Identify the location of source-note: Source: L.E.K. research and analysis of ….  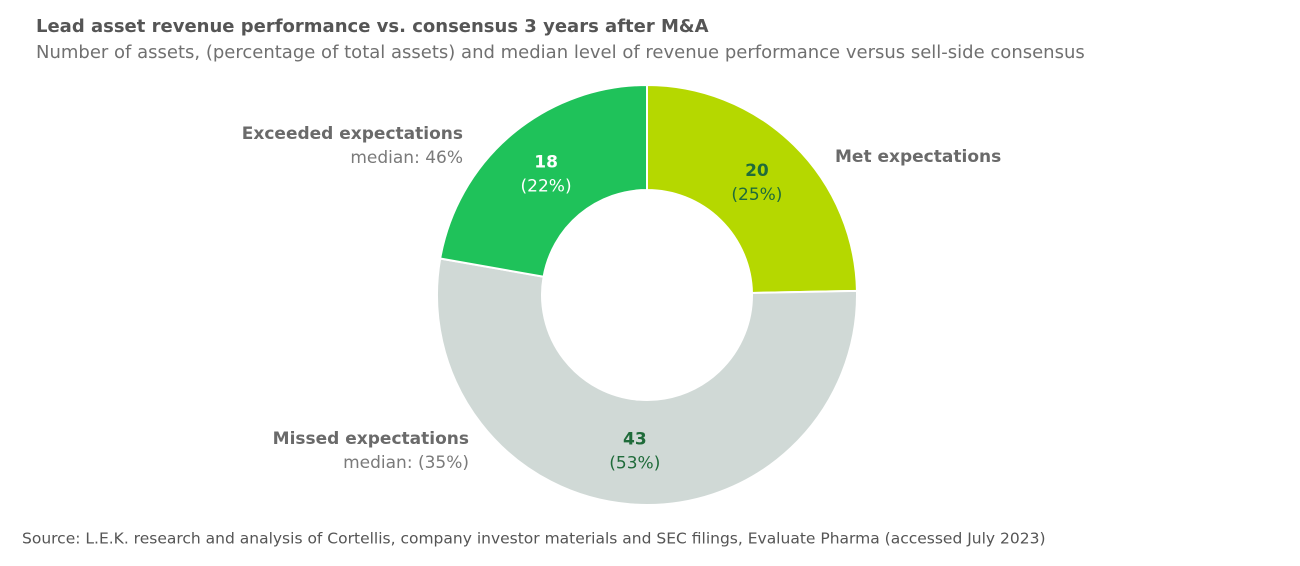
(534, 539).